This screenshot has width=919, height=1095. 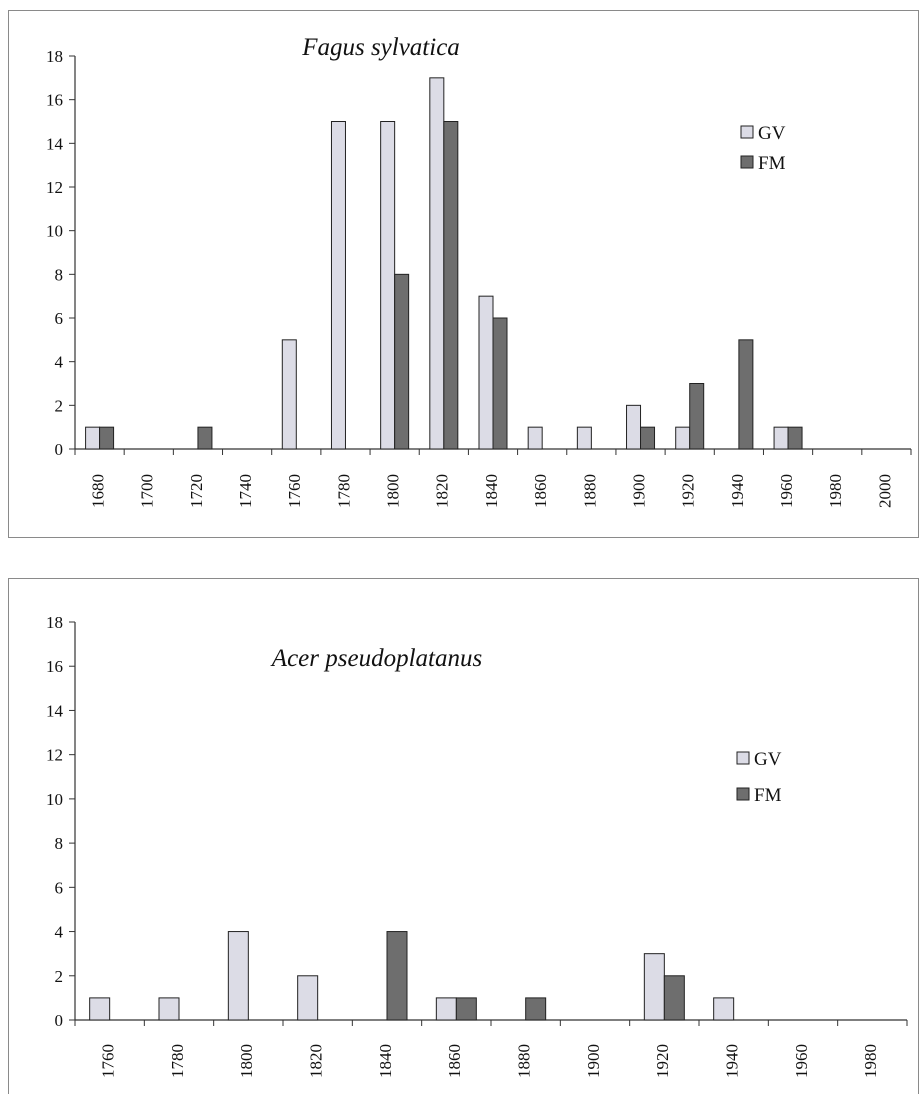 What do you see at coordinates (380, 47) in the screenshot?
I see `chart-title: Fagus sylvatica` at bounding box center [380, 47].